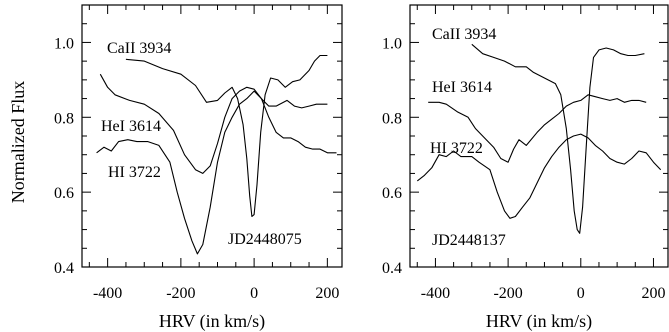 The image size is (669, 332). What do you see at coordinates (464, 34) in the screenshot?
I see `right-label-caii: CaII 3934` at bounding box center [464, 34].